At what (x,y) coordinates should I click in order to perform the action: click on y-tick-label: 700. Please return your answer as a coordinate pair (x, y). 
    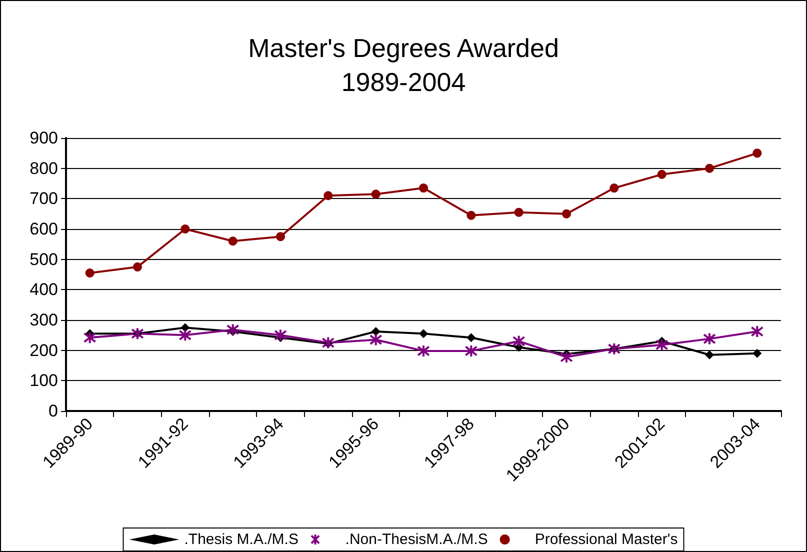
    Looking at the image, I should click on (44, 198).